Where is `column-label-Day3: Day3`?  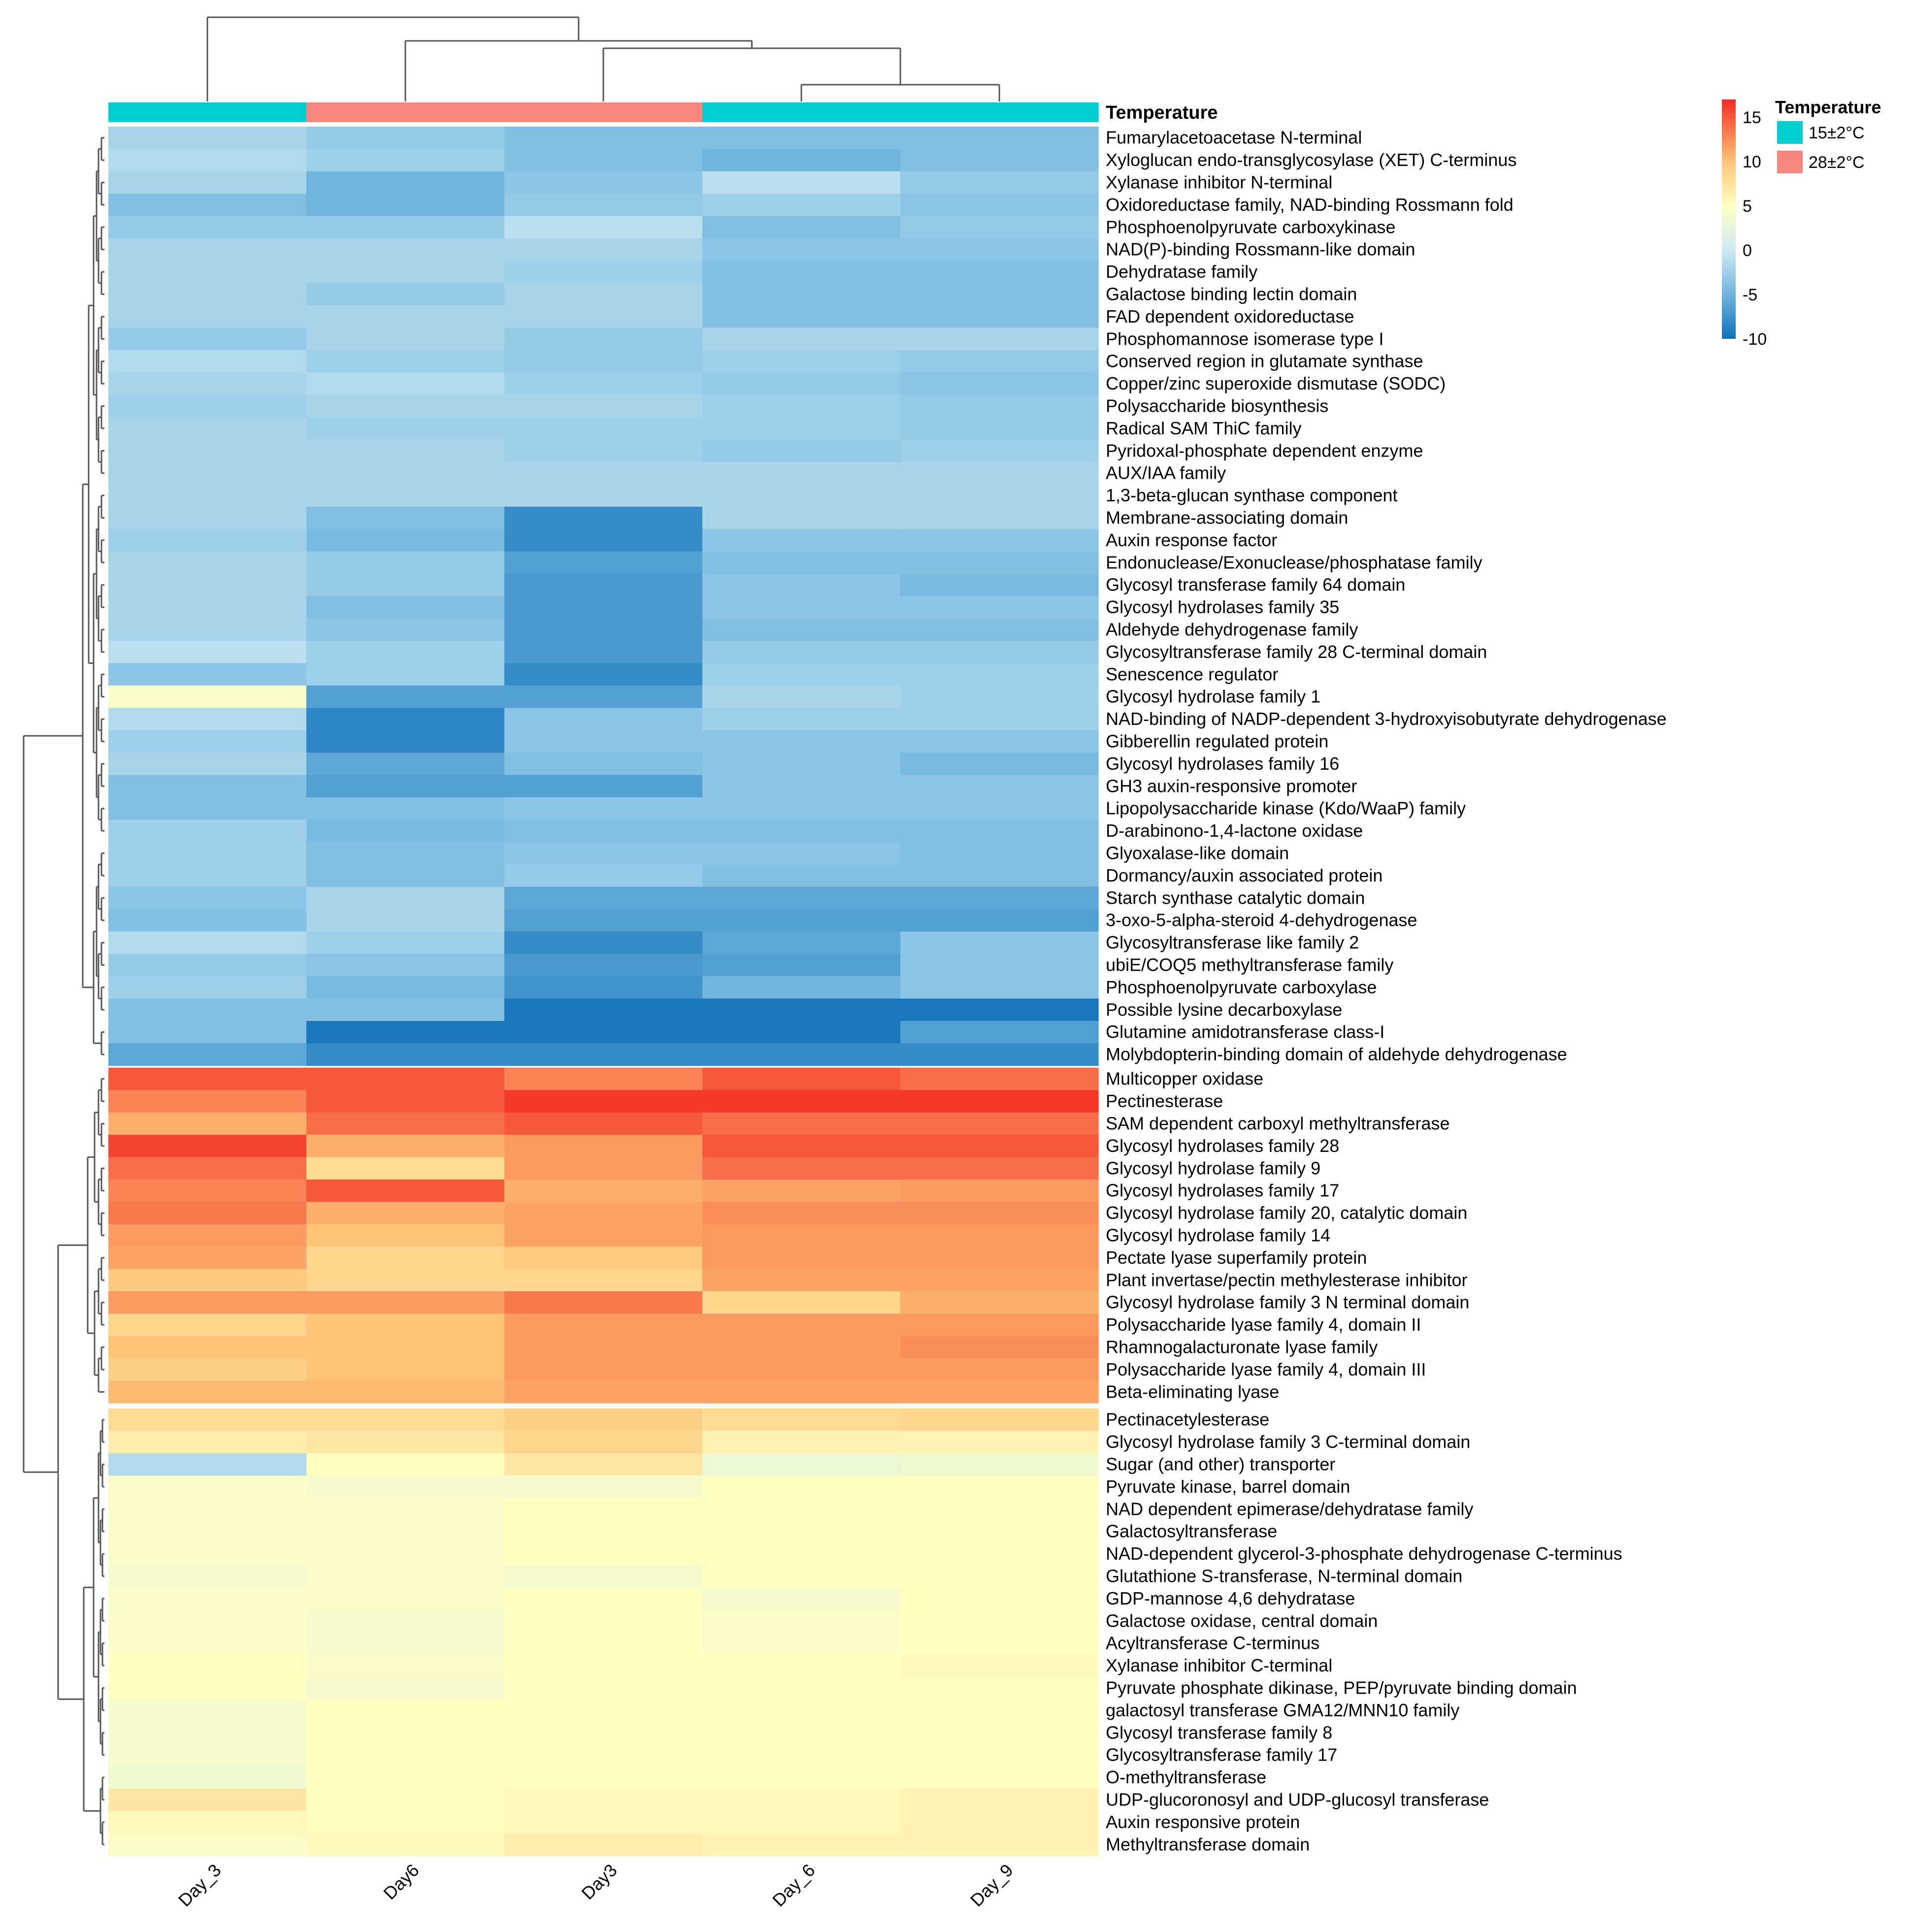 column-label-Day3: Day3 is located at coordinates (599, 1881).